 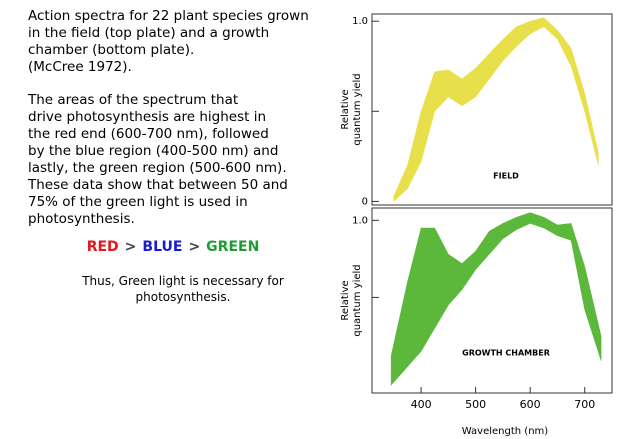 I want to click on x-tick-label: 700, so click(x=584, y=404).